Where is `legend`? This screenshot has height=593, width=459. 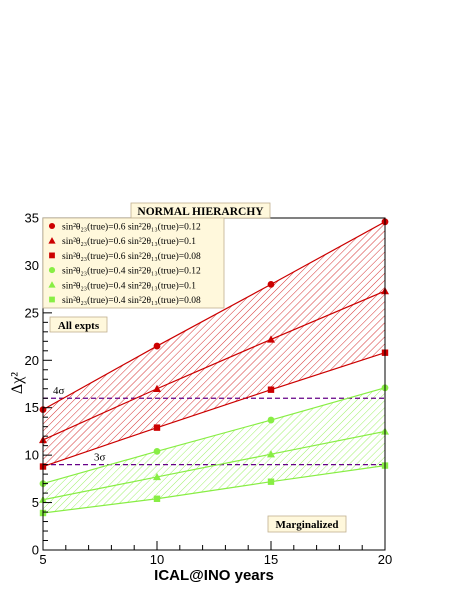
legend is located at coordinates (133, 263).